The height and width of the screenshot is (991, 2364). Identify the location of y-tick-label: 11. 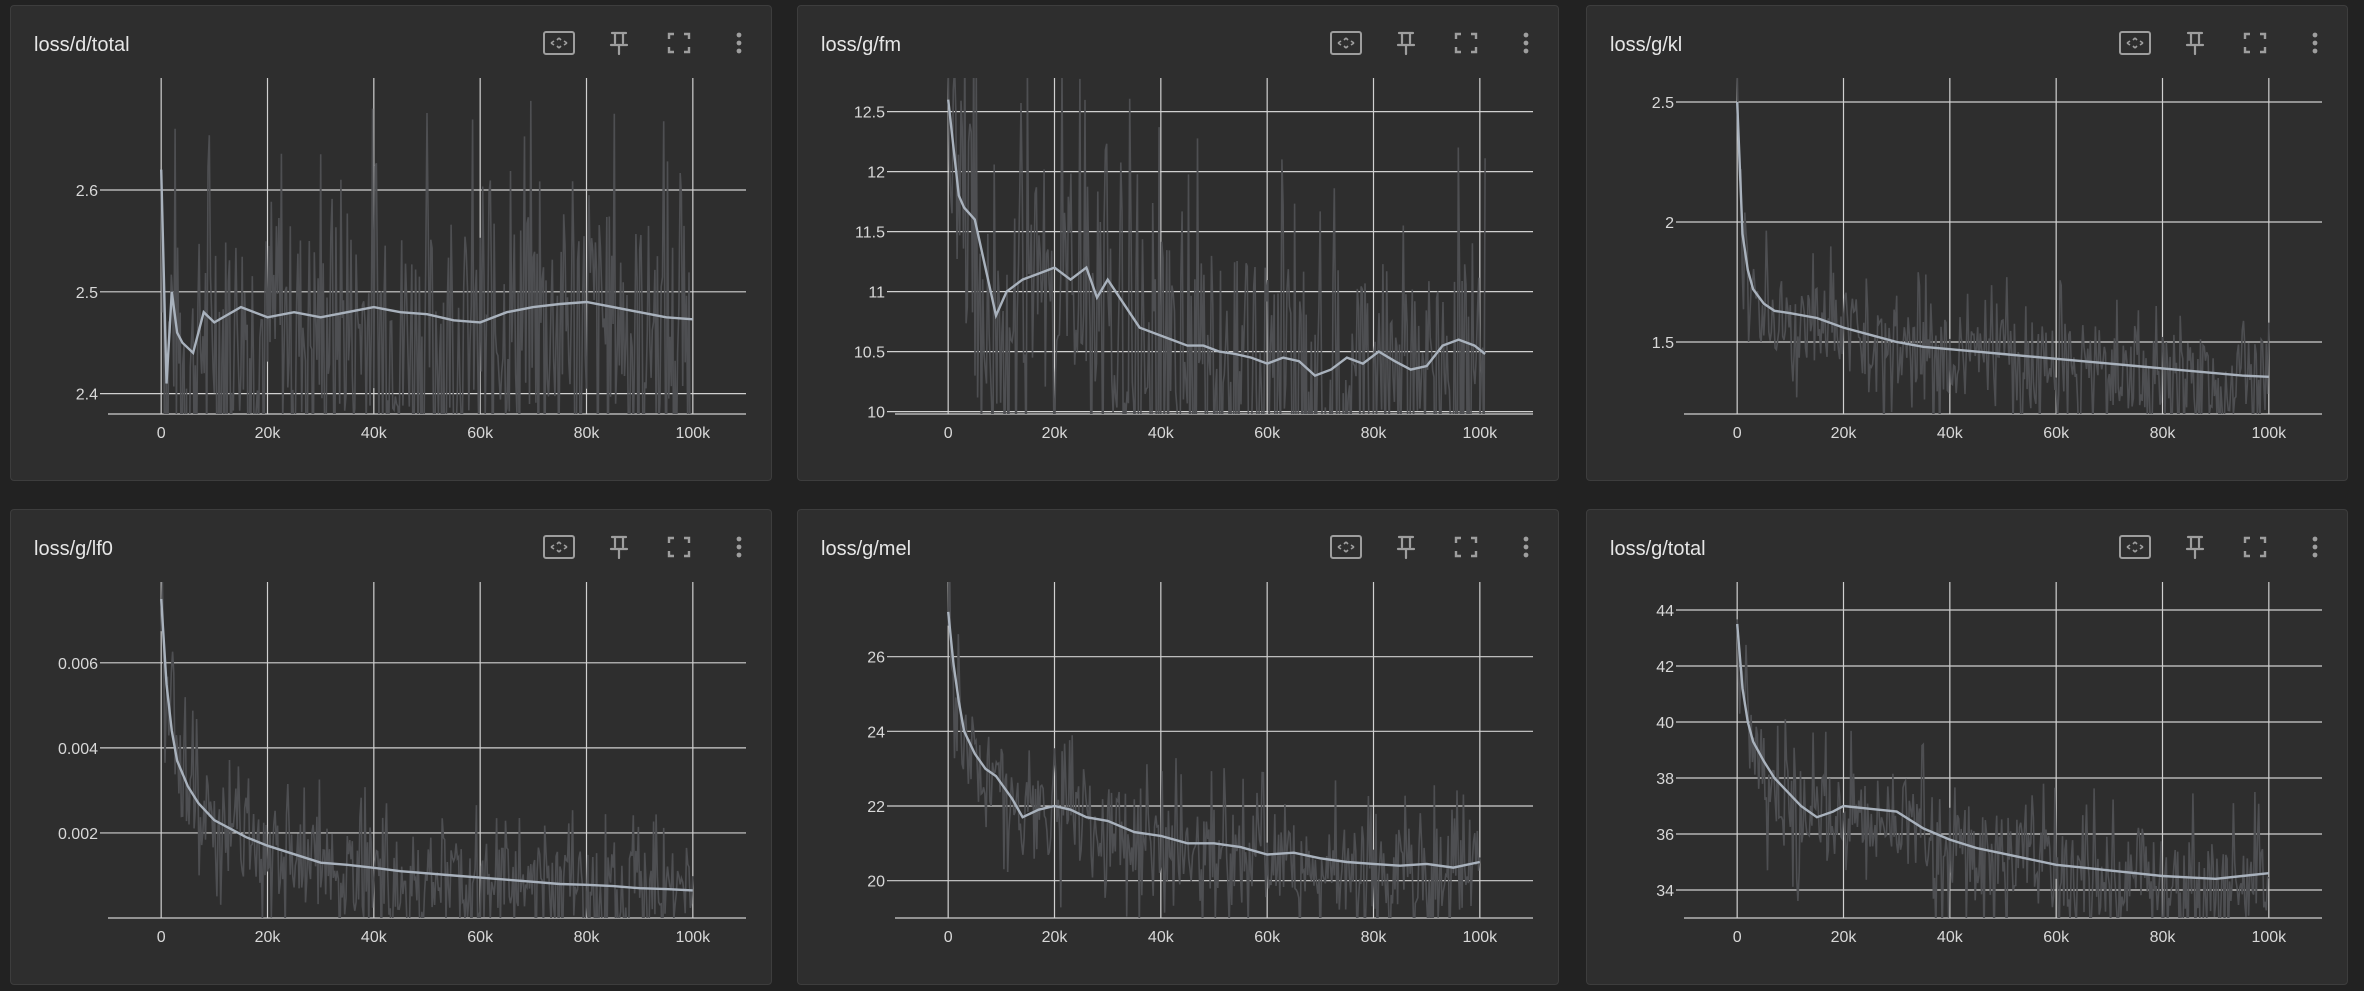
(876, 293).